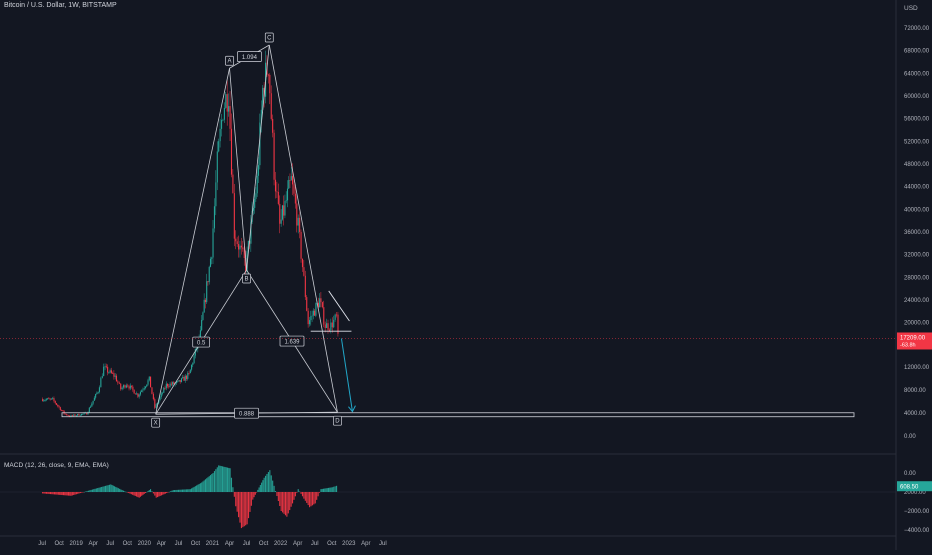 The height and width of the screenshot is (555, 932). Describe the element at coordinates (917, 233) in the screenshot. I see `y-tick-label: 36000.00` at that location.